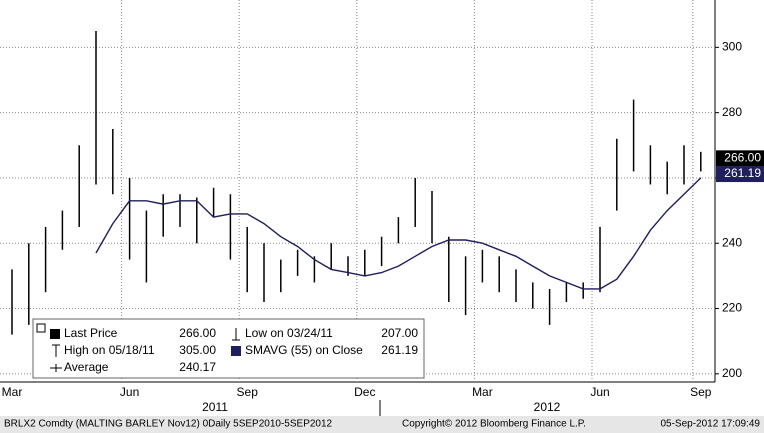 Image resolution: width=764 pixels, height=433 pixels. What do you see at coordinates (197, 367) in the screenshot?
I see `legend-value: 240.17` at bounding box center [197, 367].